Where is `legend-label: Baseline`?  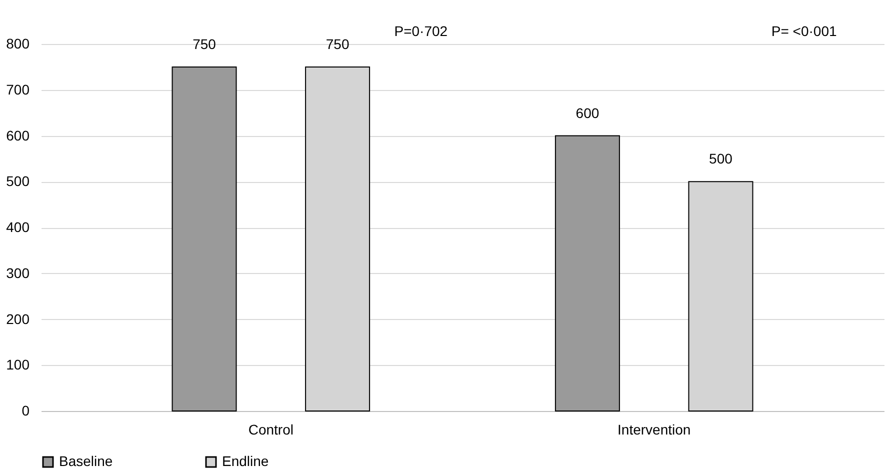 legend-label: Baseline is located at coordinates (86, 461).